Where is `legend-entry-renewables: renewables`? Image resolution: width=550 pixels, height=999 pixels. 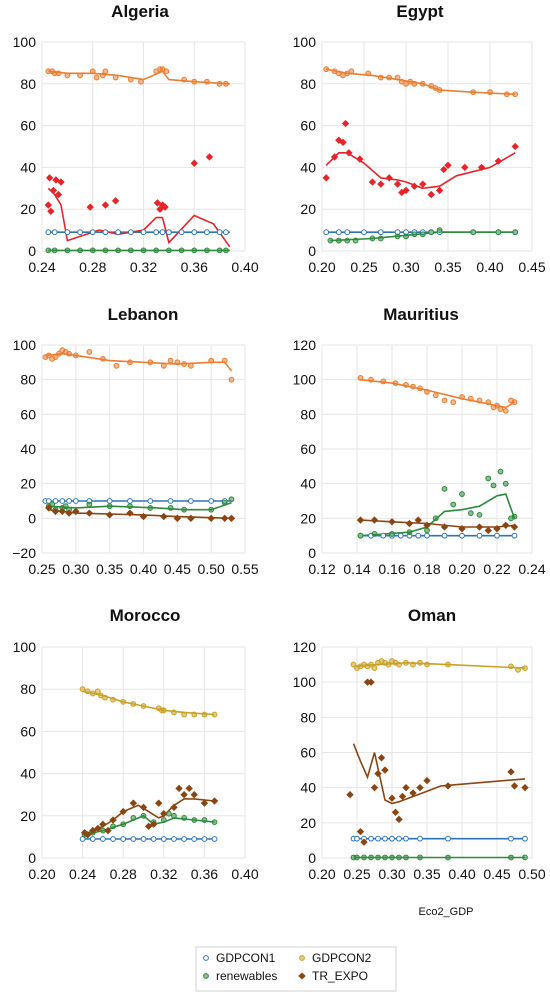
legend-entry-renewables: renewables is located at coordinates (240, 976).